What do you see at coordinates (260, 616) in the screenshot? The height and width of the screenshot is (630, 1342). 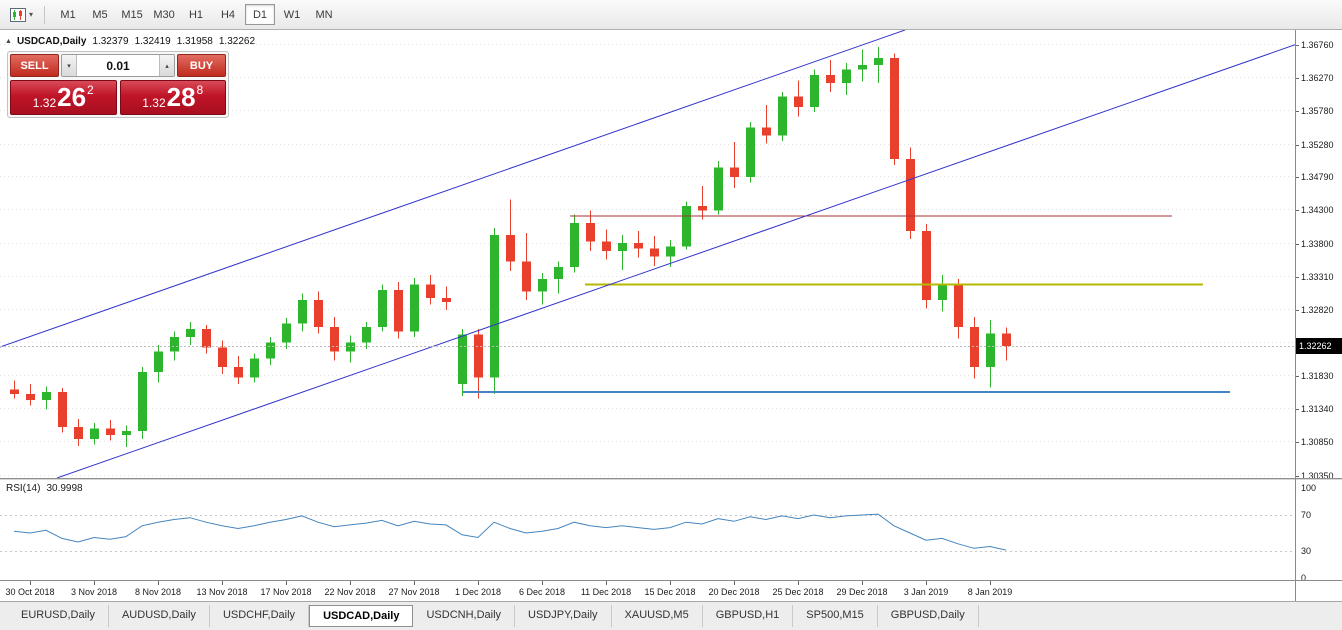 I see `tab-usdchf-daily: USDCHF,Daily` at bounding box center [260, 616].